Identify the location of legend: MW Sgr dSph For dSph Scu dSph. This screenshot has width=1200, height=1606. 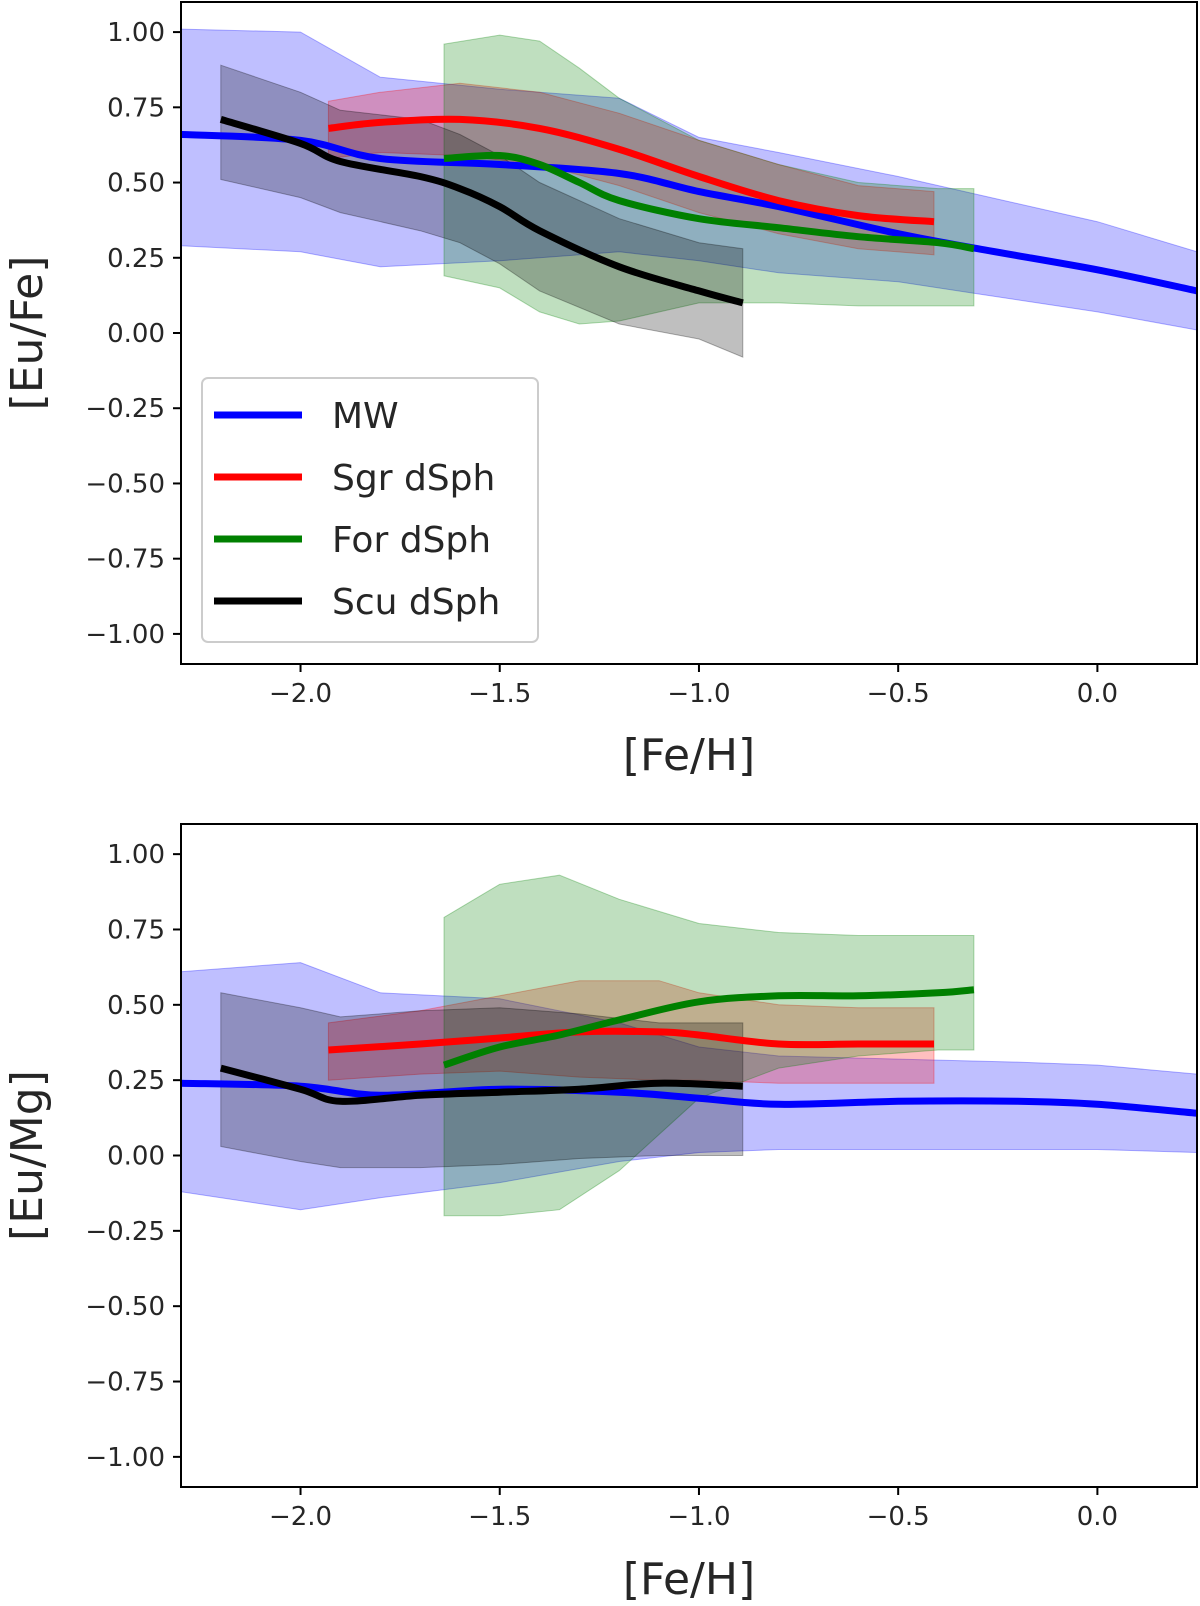
(370, 510).